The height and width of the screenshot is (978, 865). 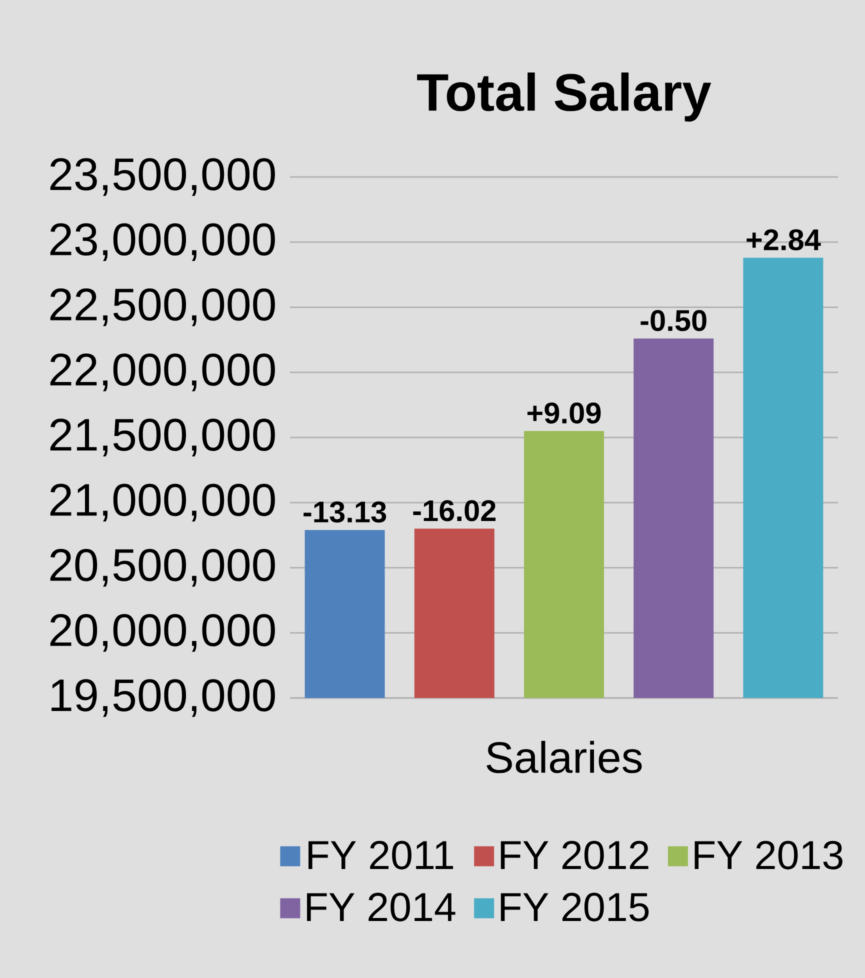 What do you see at coordinates (454, 511) in the screenshot?
I see `annotation: -16.02` at bounding box center [454, 511].